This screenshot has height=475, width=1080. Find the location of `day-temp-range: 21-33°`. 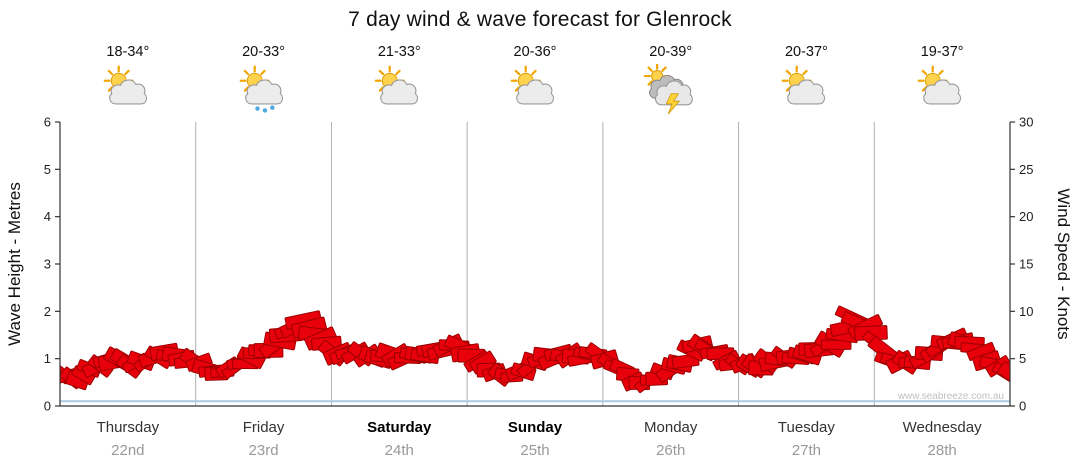

day-temp-range: 21-33° is located at coordinates (399, 52).